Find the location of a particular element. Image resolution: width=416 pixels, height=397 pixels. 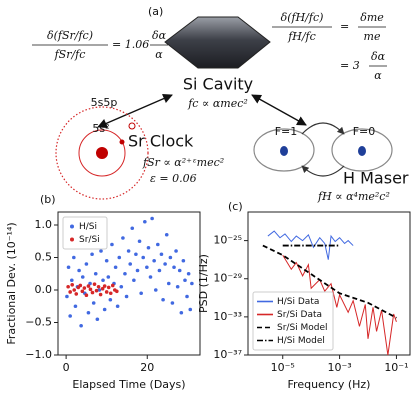

y-tick-label: 10⁻²⁹ is located at coordinates (227, 278).